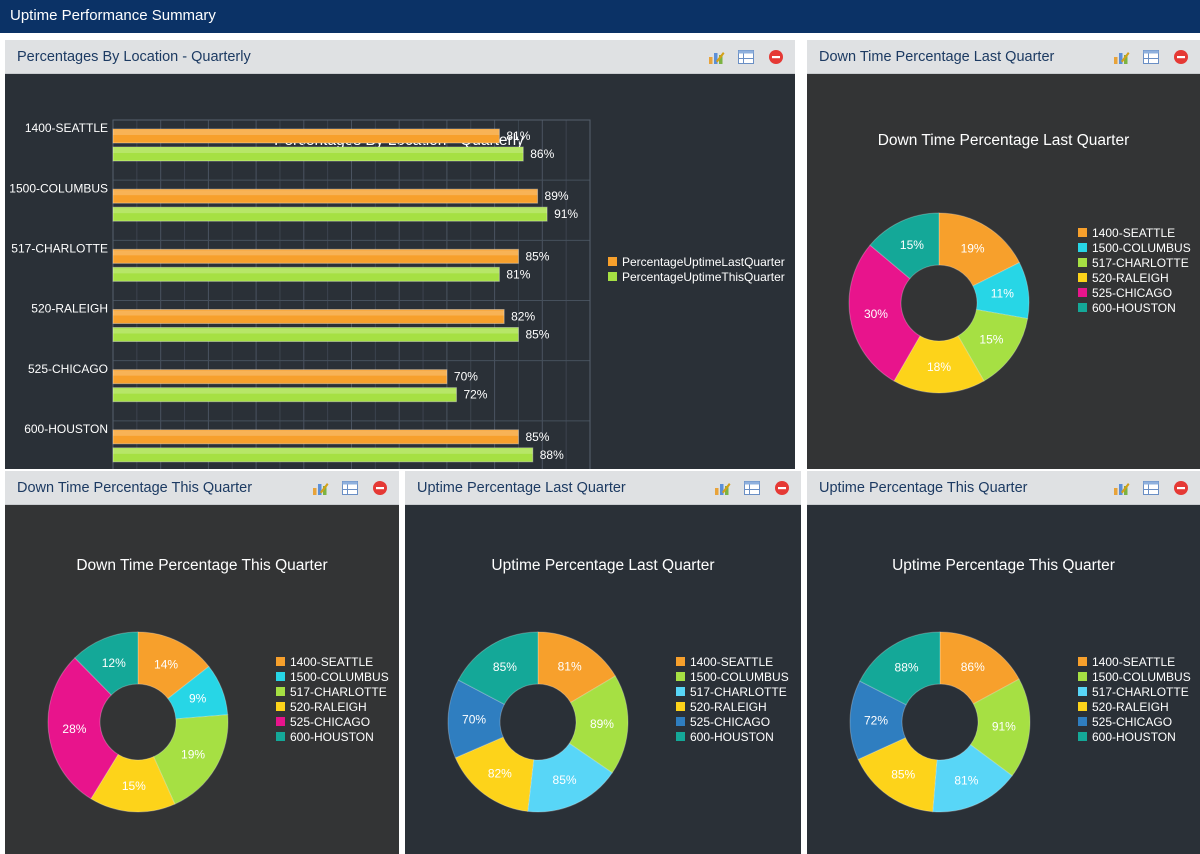 This screenshot has height=854, width=1200. What do you see at coordinates (114, 663) in the screenshot?
I see `slice-label: 12%` at bounding box center [114, 663].